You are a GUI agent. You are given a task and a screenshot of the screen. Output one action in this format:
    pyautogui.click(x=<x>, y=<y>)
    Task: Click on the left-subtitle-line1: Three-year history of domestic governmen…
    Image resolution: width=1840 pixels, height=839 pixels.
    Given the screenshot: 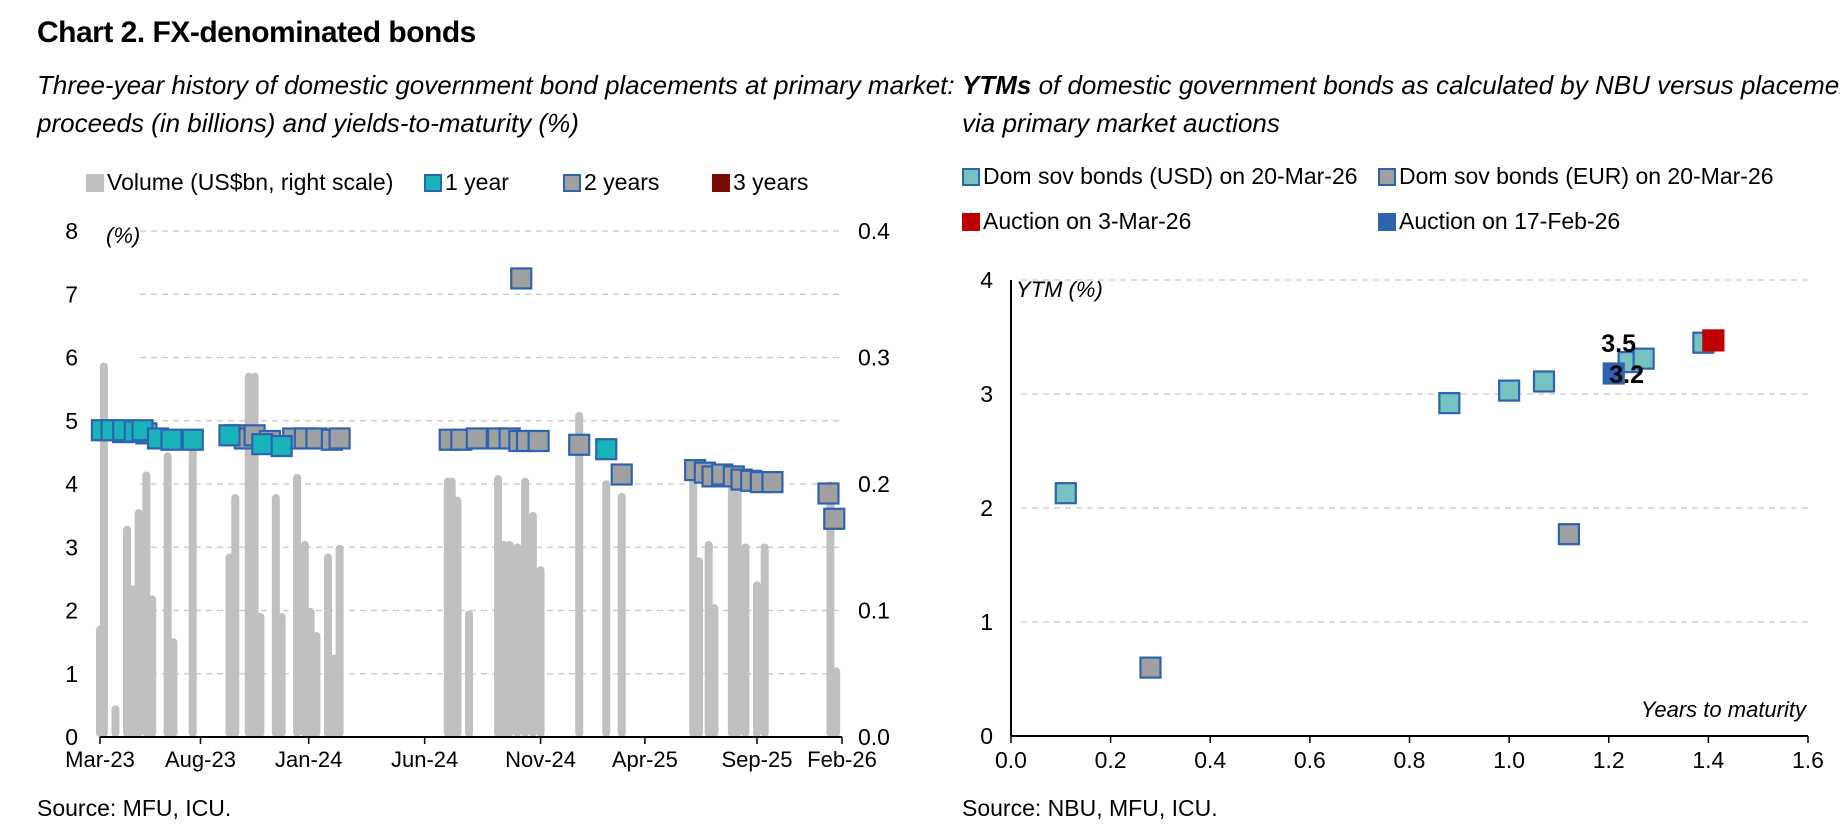 What is the action you would take?
    pyautogui.click(x=496, y=85)
    